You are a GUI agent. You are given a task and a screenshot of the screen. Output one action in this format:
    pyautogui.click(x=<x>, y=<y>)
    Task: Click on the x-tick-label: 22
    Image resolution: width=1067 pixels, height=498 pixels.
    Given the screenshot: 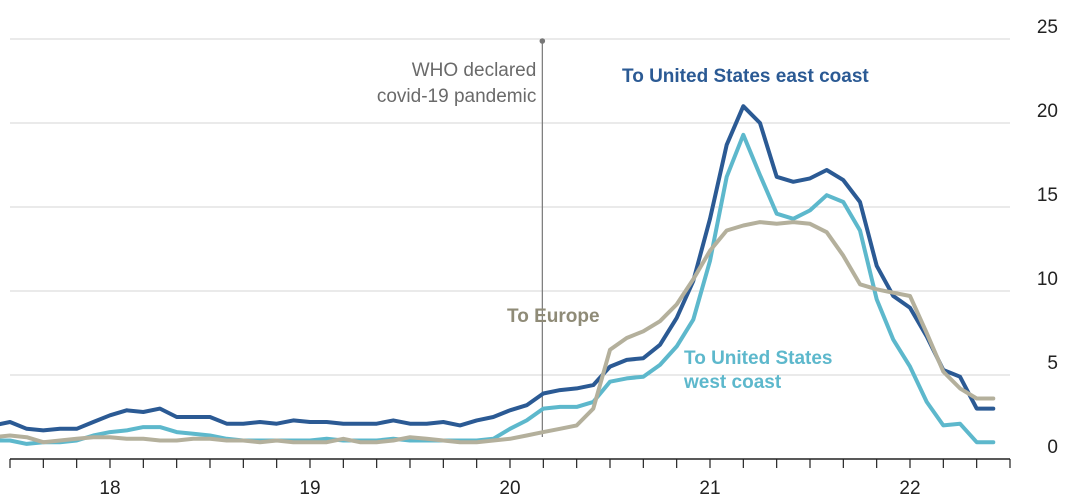 What is the action you would take?
    pyautogui.click(x=909, y=488)
    